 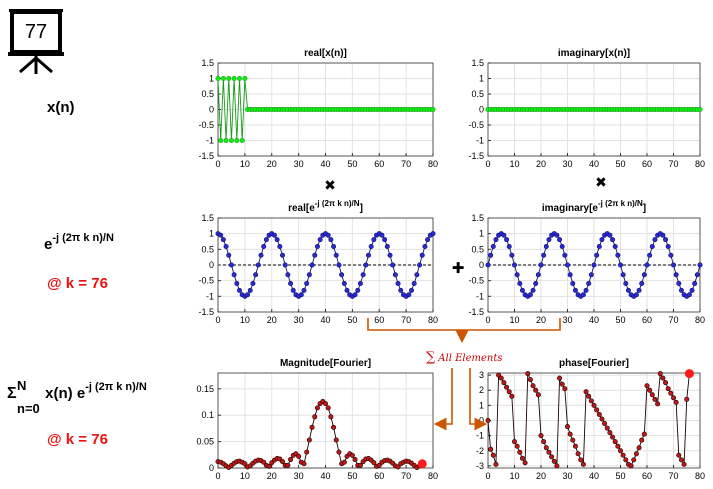 I want to click on imag_kernel-xtick-label: 60, so click(x=647, y=320).